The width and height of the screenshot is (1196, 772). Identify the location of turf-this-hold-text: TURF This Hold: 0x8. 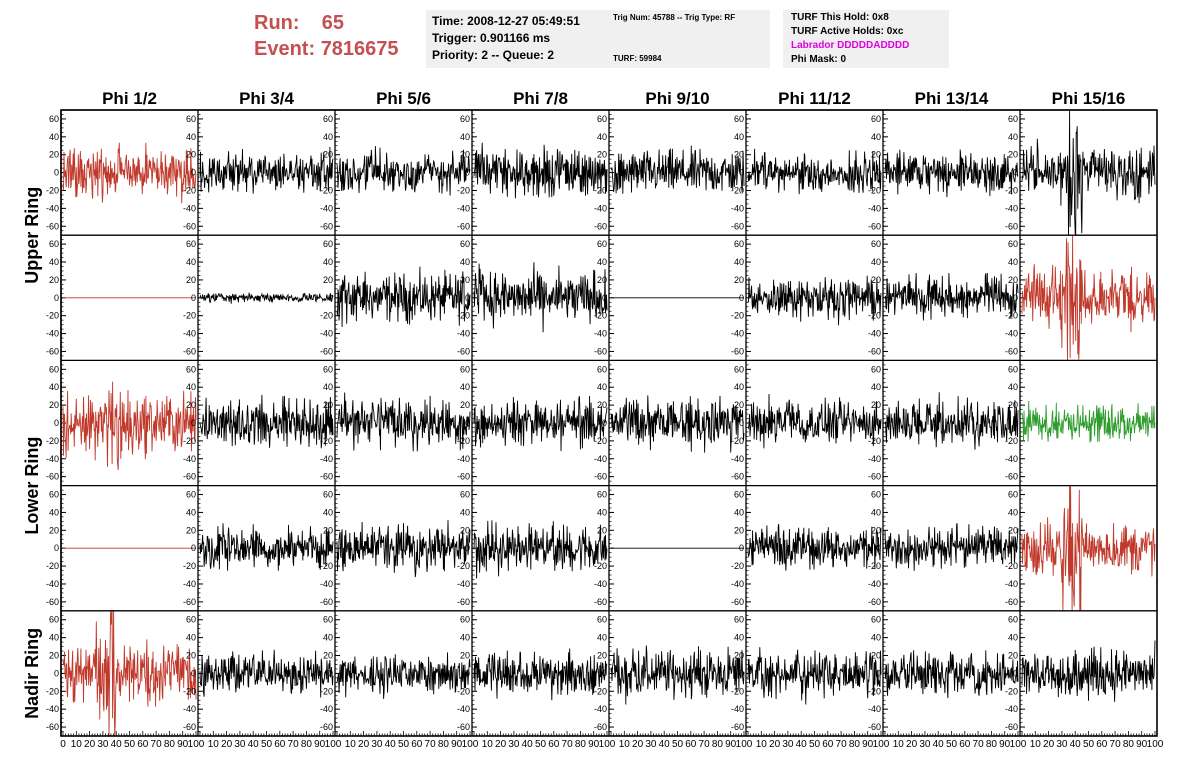
(840, 17).